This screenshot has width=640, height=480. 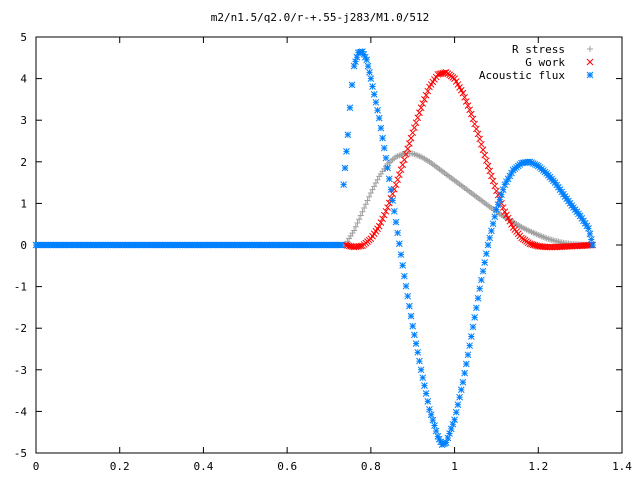 What do you see at coordinates (622, 466) in the screenshot?
I see `x-tick-label: 1.4` at bounding box center [622, 466].